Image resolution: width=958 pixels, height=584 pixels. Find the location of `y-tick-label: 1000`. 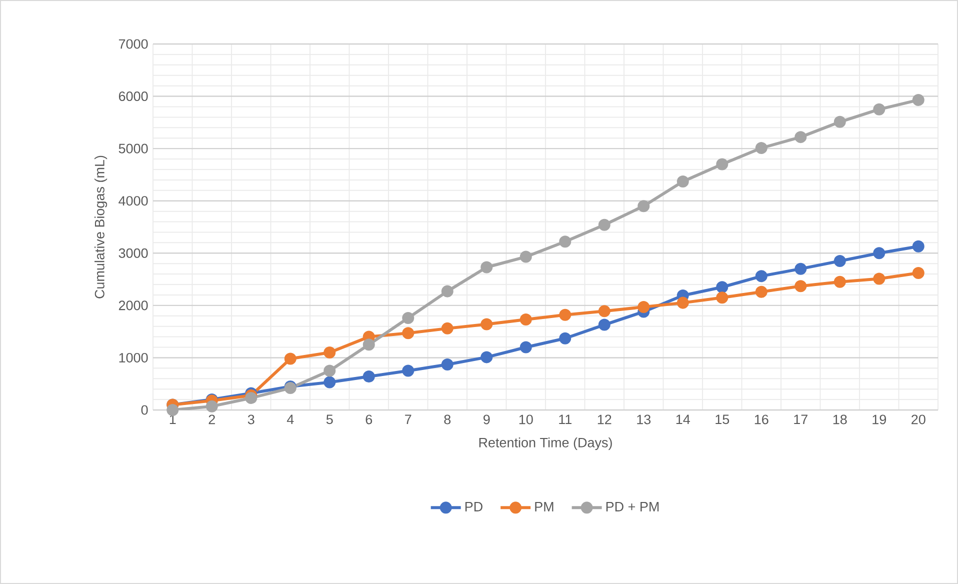

y-tick-label: 1000 is located at coordinates (133, 357).